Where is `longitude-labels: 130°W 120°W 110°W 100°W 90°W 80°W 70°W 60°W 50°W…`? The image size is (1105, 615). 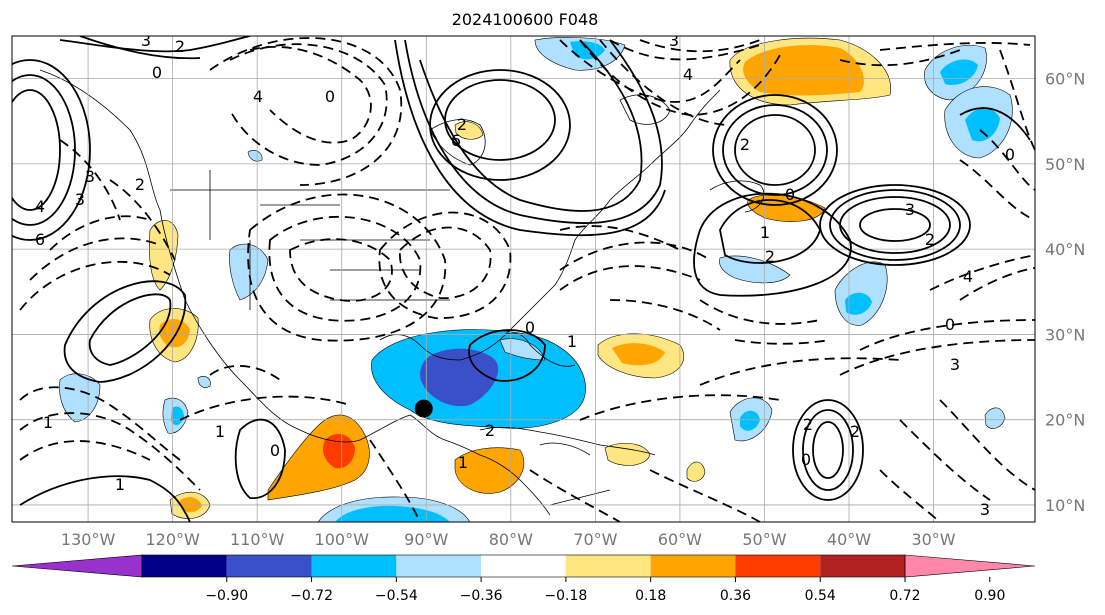
longitude-labels: 130°W 120°W 110°W 100°W 90°W 80°W 70°W 60°W 50°W… is located at coordinates (508, 539).